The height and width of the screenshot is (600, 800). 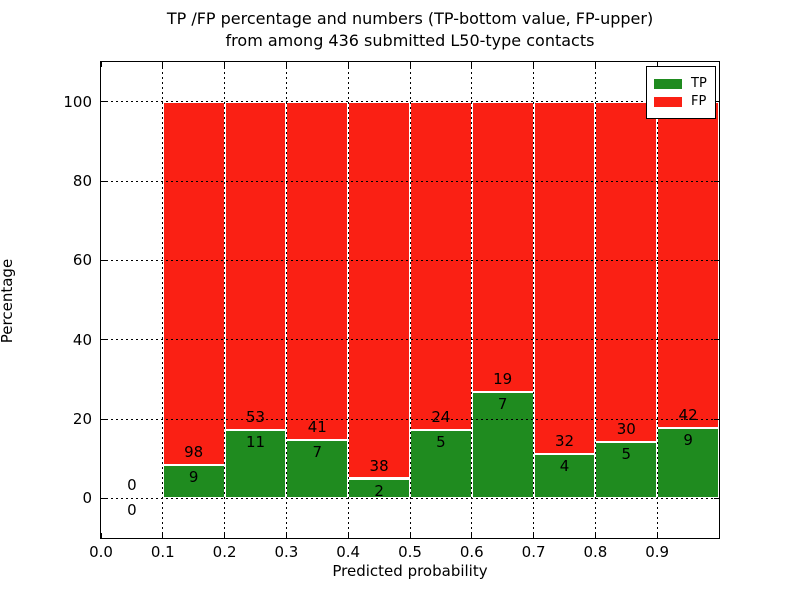 I want to click on x-tick-label: 0.6, so click(x=471, y=552).